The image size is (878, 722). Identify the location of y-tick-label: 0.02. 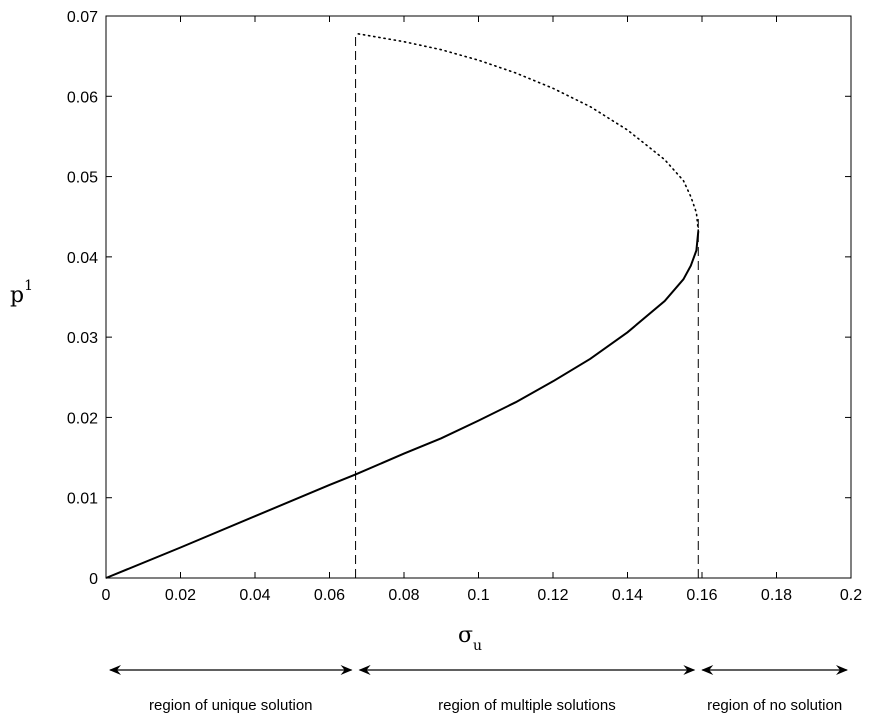
(82, 418).